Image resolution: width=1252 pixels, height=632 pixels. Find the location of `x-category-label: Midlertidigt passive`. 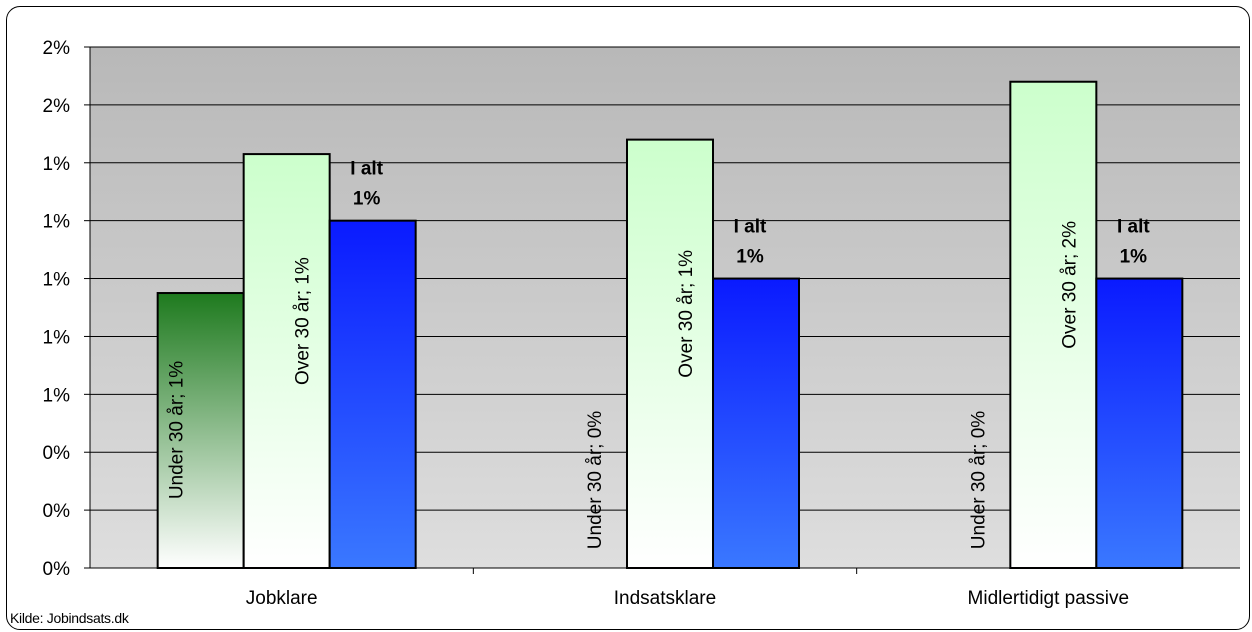

x-category-label: Midlertidigt passive is located at coordinates (1049, 598).